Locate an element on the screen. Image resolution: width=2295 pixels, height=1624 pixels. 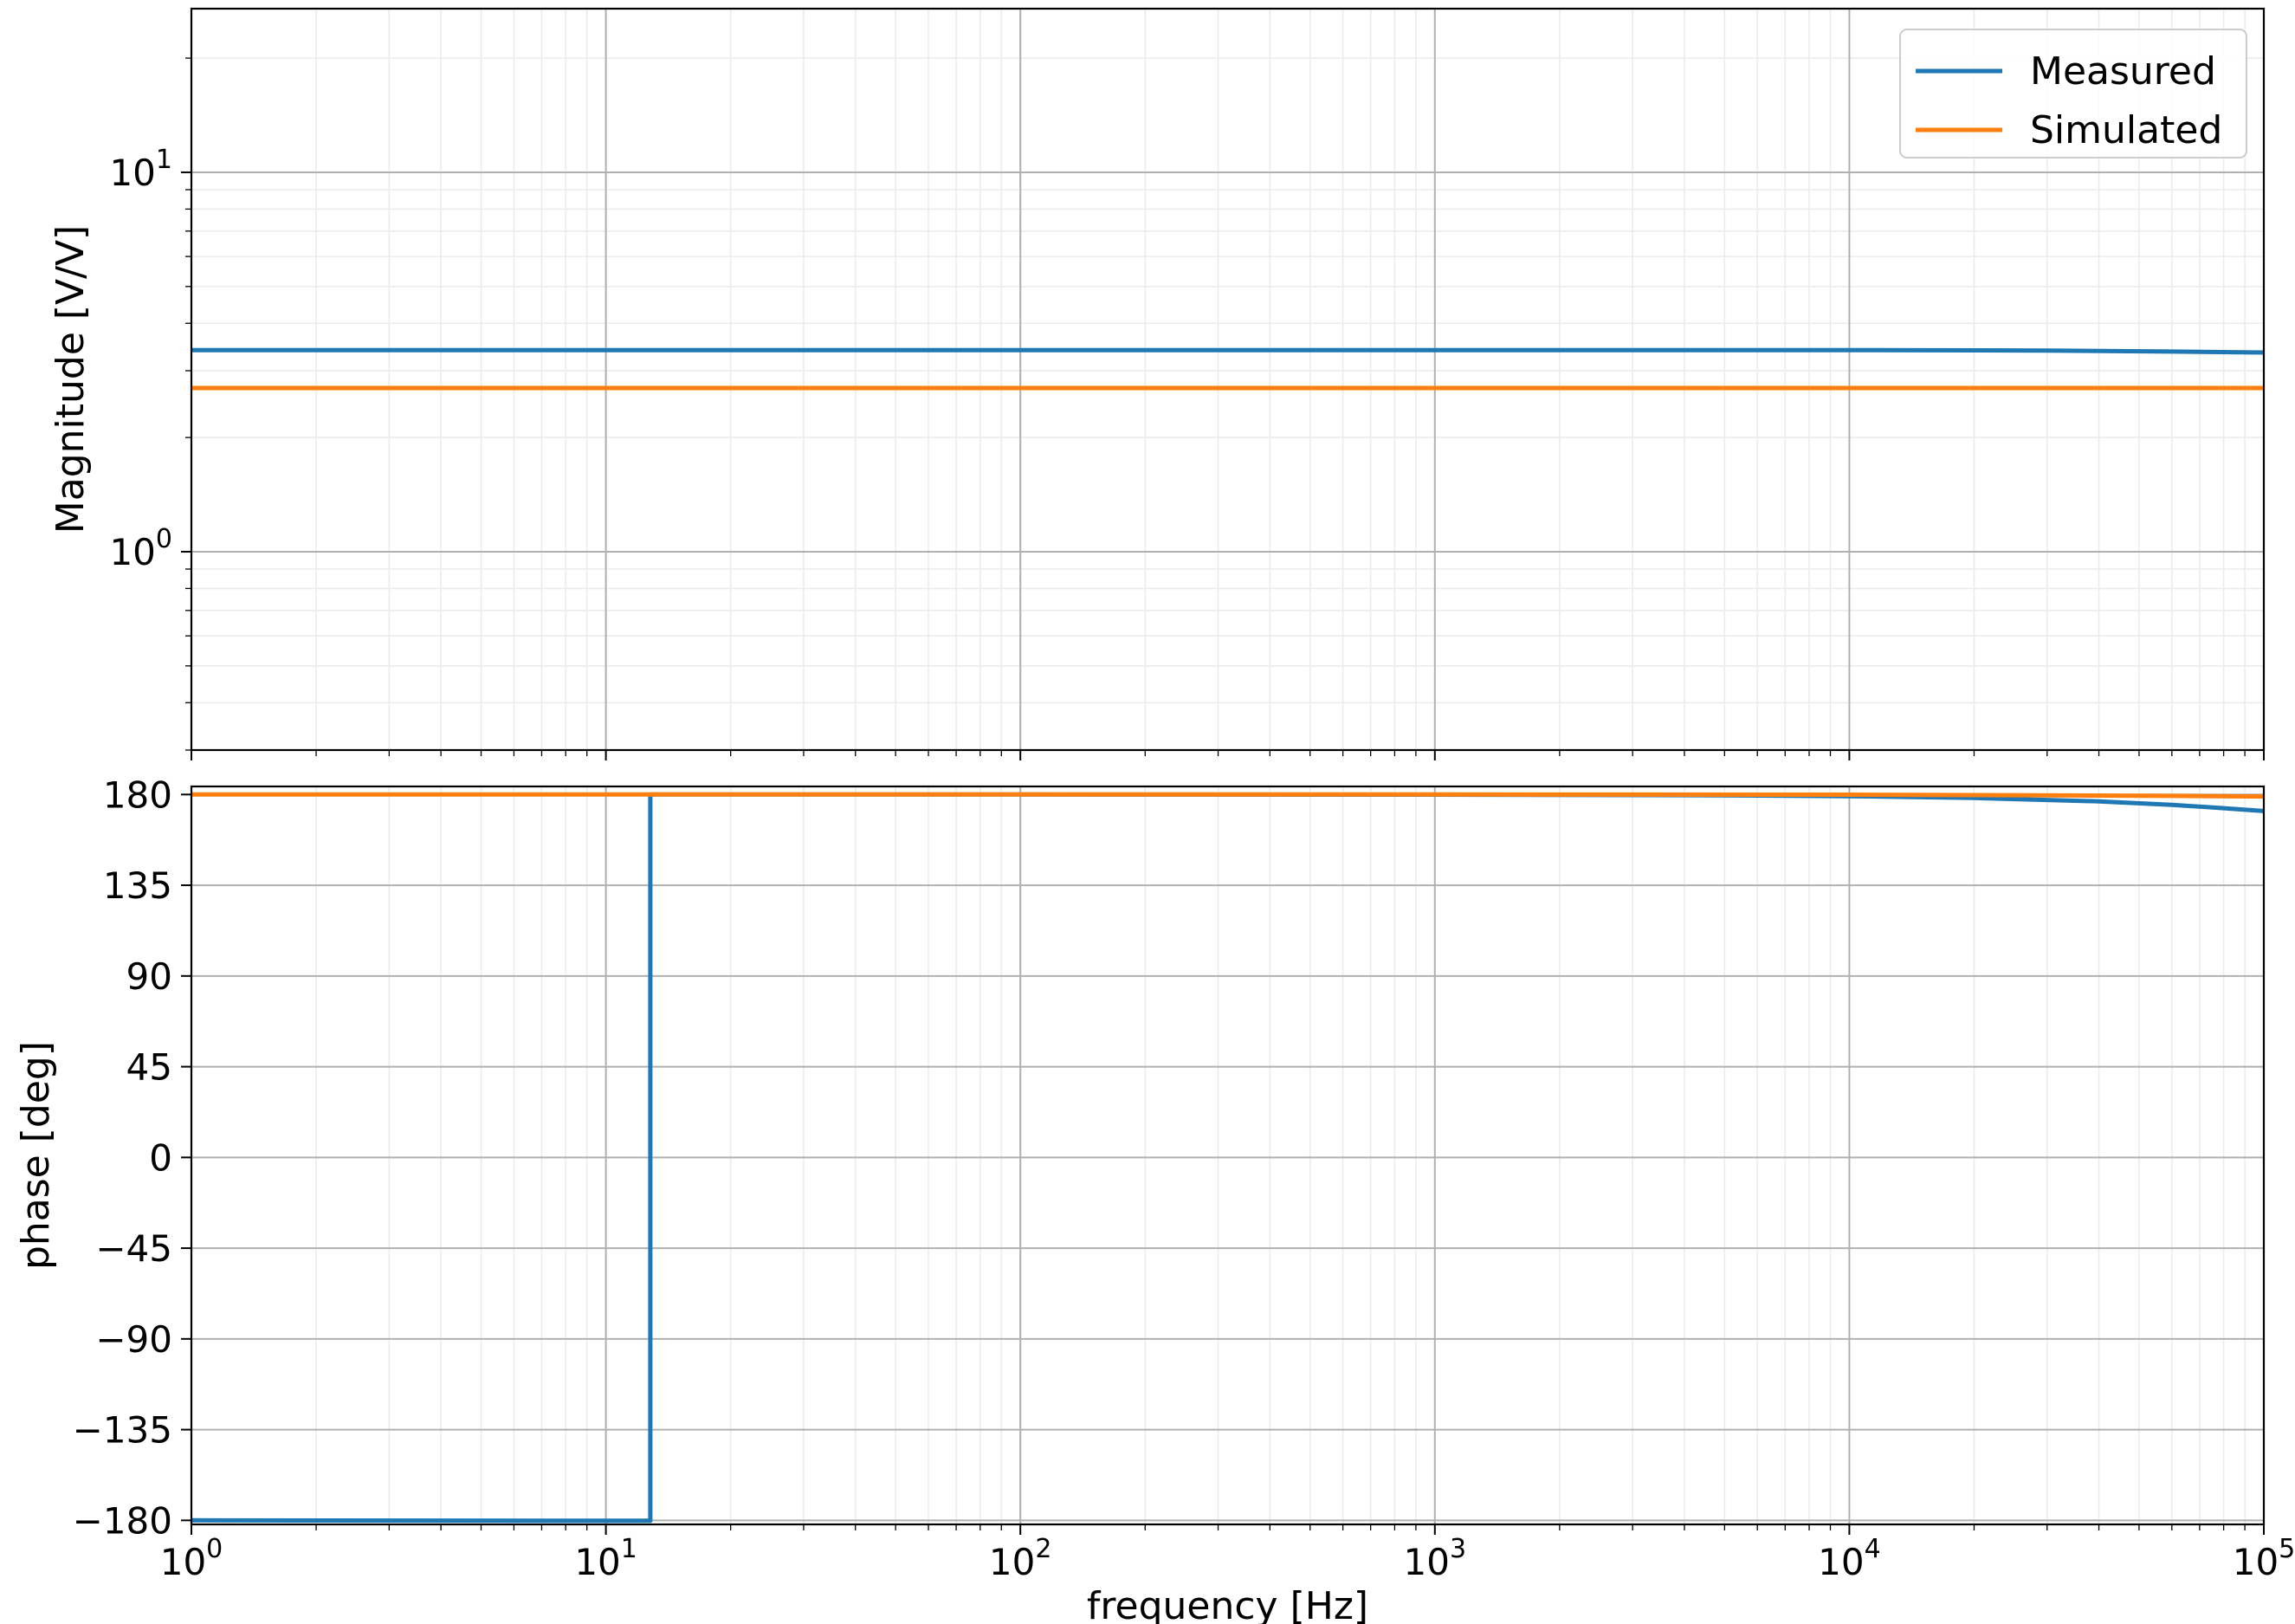
x-tick-label-exponent: 2 is located at coordinates (1043, 1549).